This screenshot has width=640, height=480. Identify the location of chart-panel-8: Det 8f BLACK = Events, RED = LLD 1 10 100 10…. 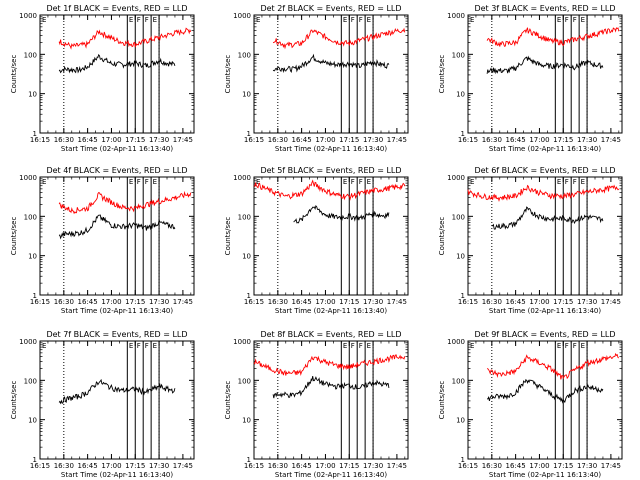
(316, 404).